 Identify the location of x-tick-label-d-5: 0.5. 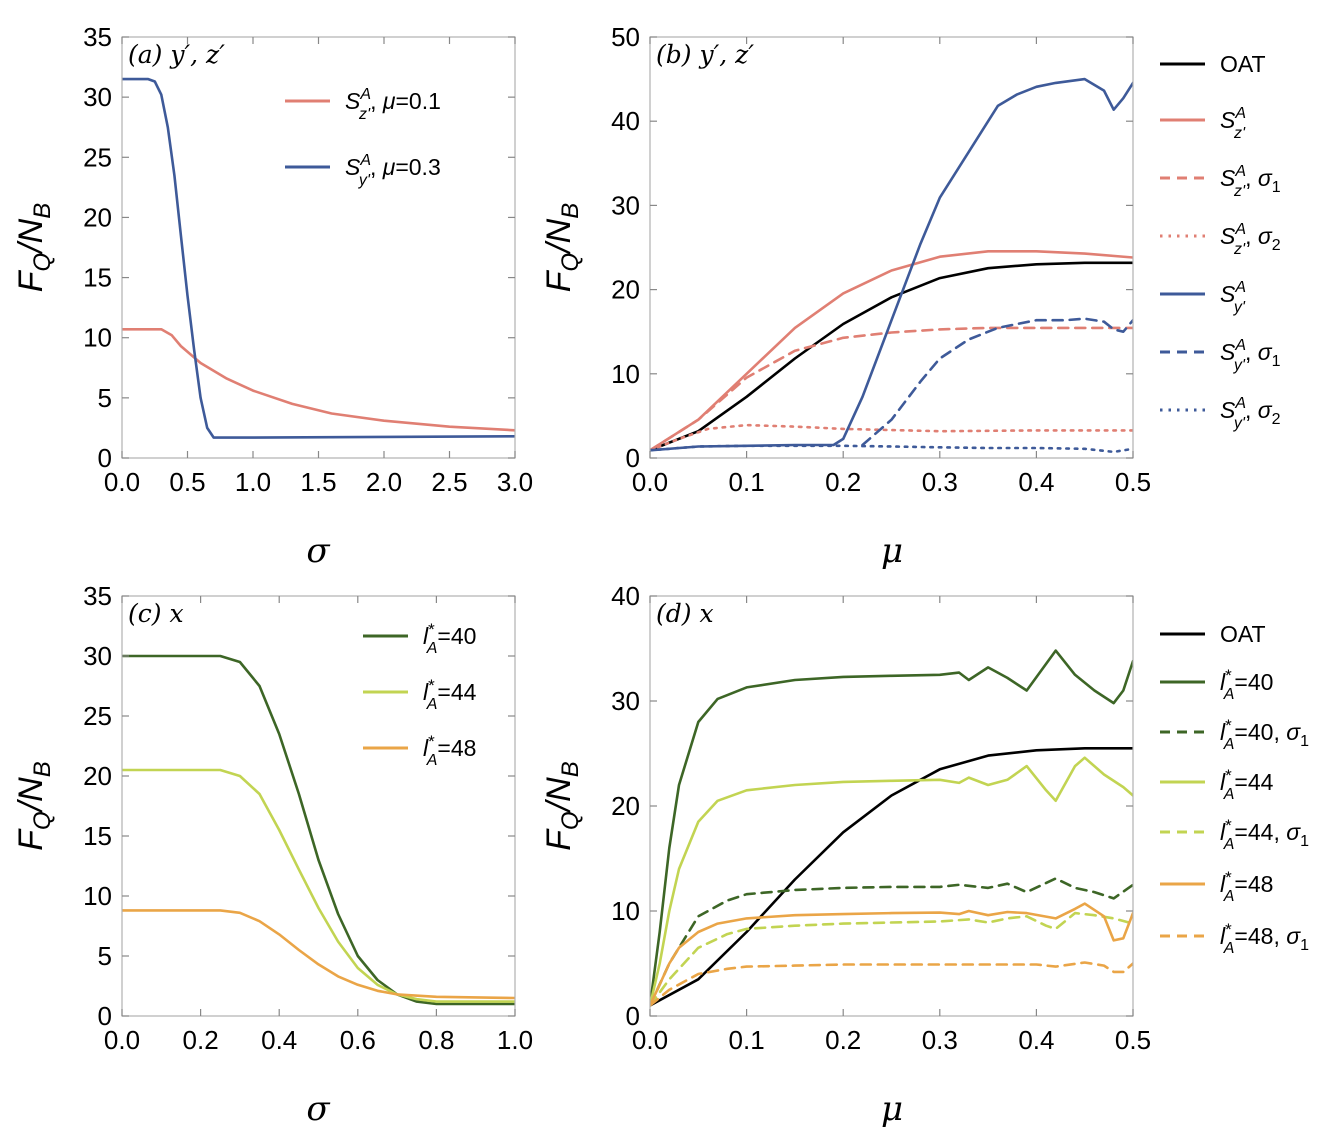
(1133, 1040).